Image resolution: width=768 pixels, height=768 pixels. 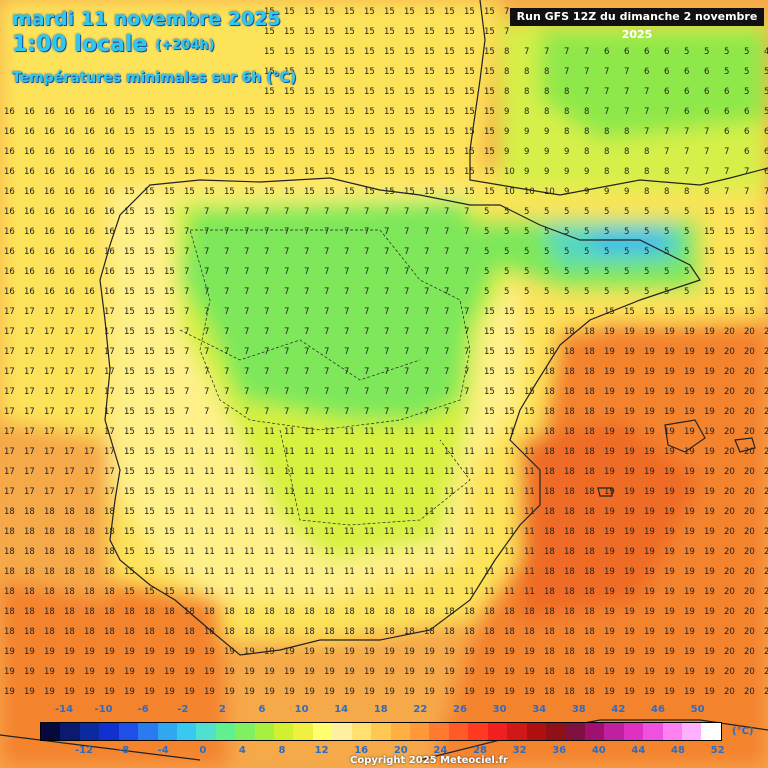 What do you see at coordinates (638, 750) in the screenshot?
I see `legend-label: 44` at bounding box center [638, 750].